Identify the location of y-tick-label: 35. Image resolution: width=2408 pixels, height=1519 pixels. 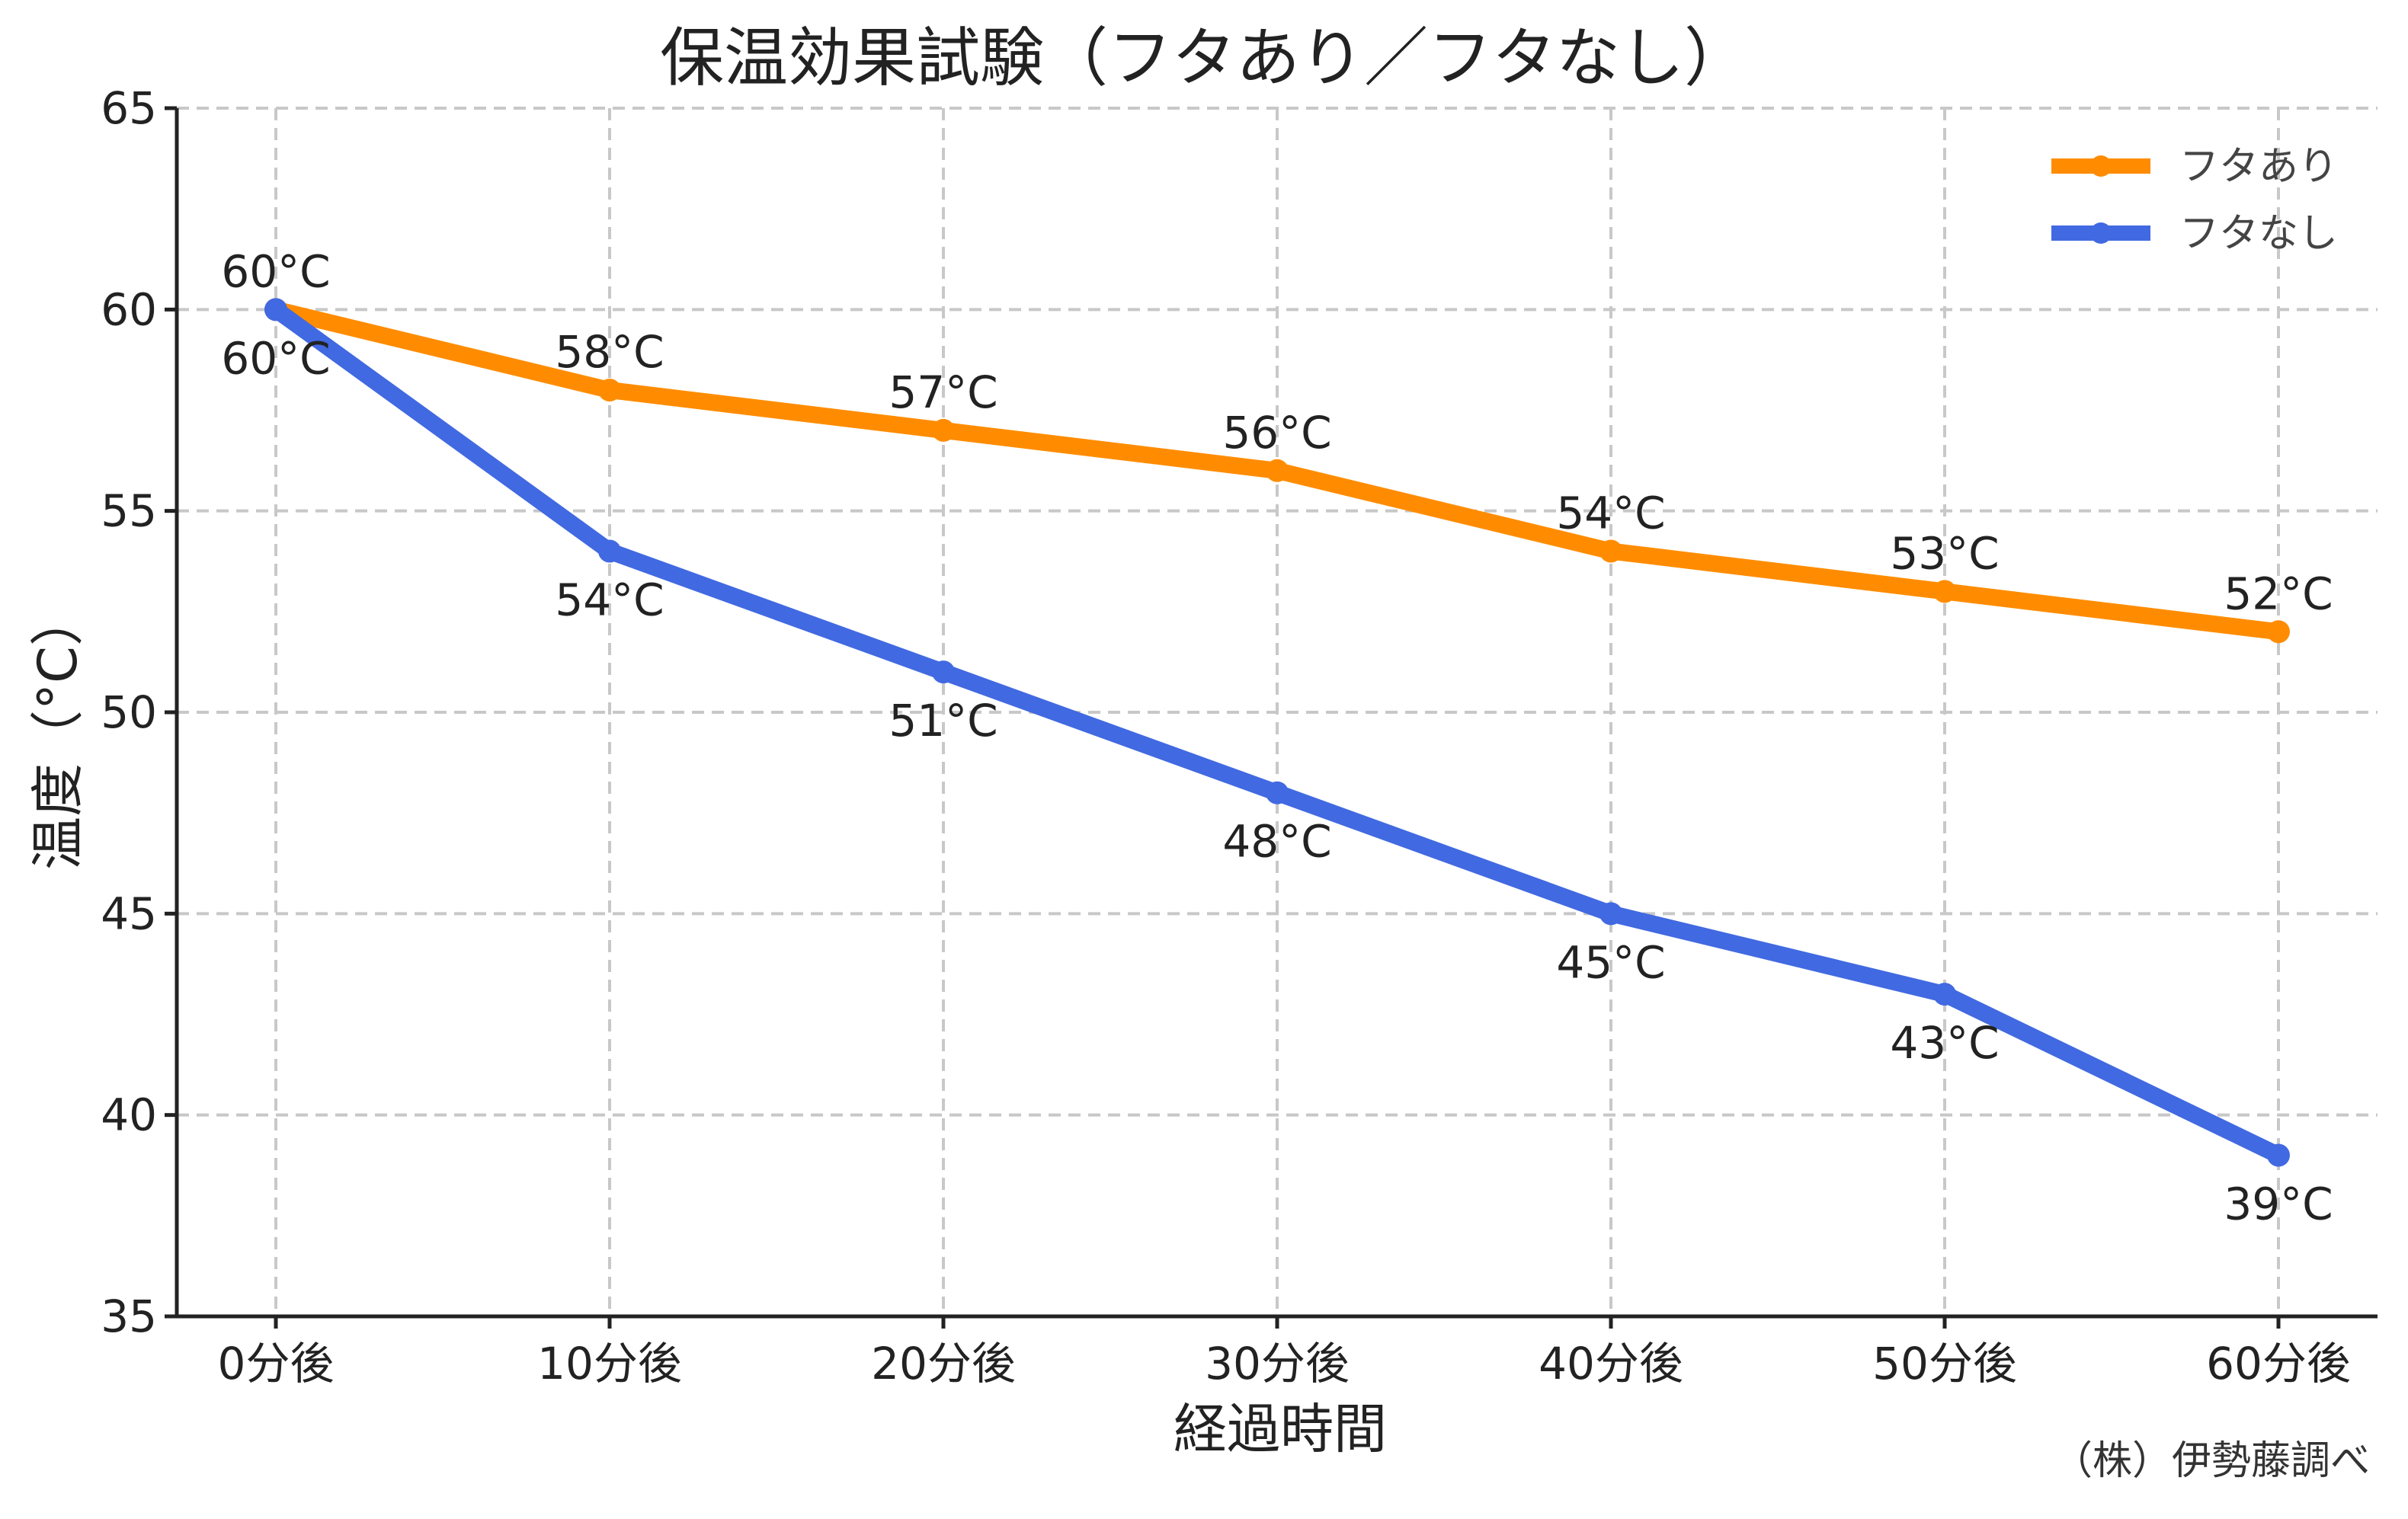
(129, 1316).